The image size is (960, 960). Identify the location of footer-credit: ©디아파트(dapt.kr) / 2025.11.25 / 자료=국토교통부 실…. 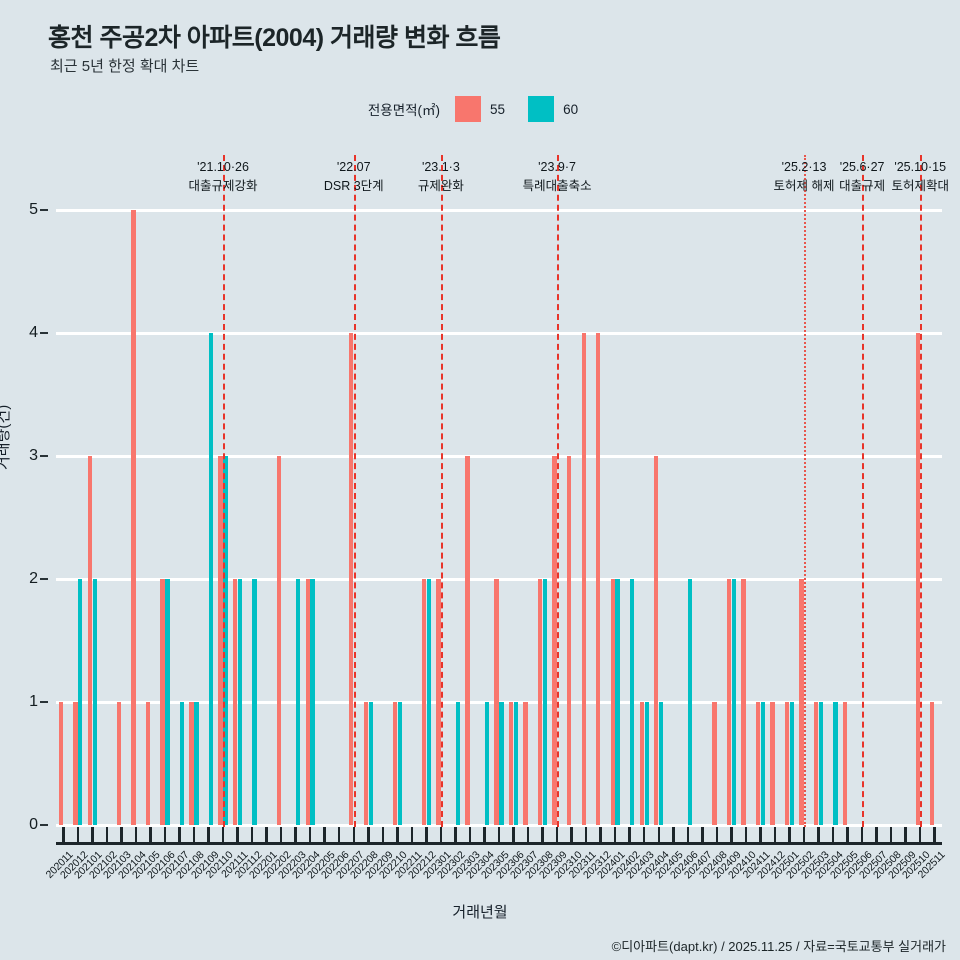
(778, 946).